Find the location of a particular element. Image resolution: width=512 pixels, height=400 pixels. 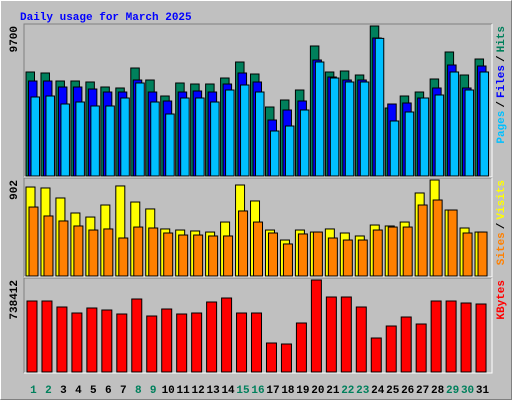

x-tick-label: 18 is located at coordinates (288, 391).